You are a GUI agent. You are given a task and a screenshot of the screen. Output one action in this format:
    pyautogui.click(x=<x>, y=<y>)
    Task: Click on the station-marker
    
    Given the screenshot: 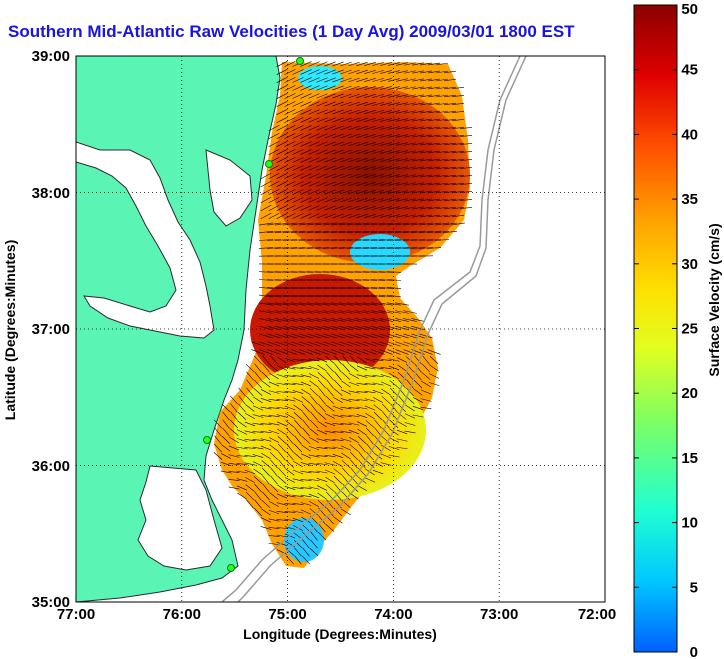 What is the action you would take?
    pyautogui.click(x=231, y=568)
    